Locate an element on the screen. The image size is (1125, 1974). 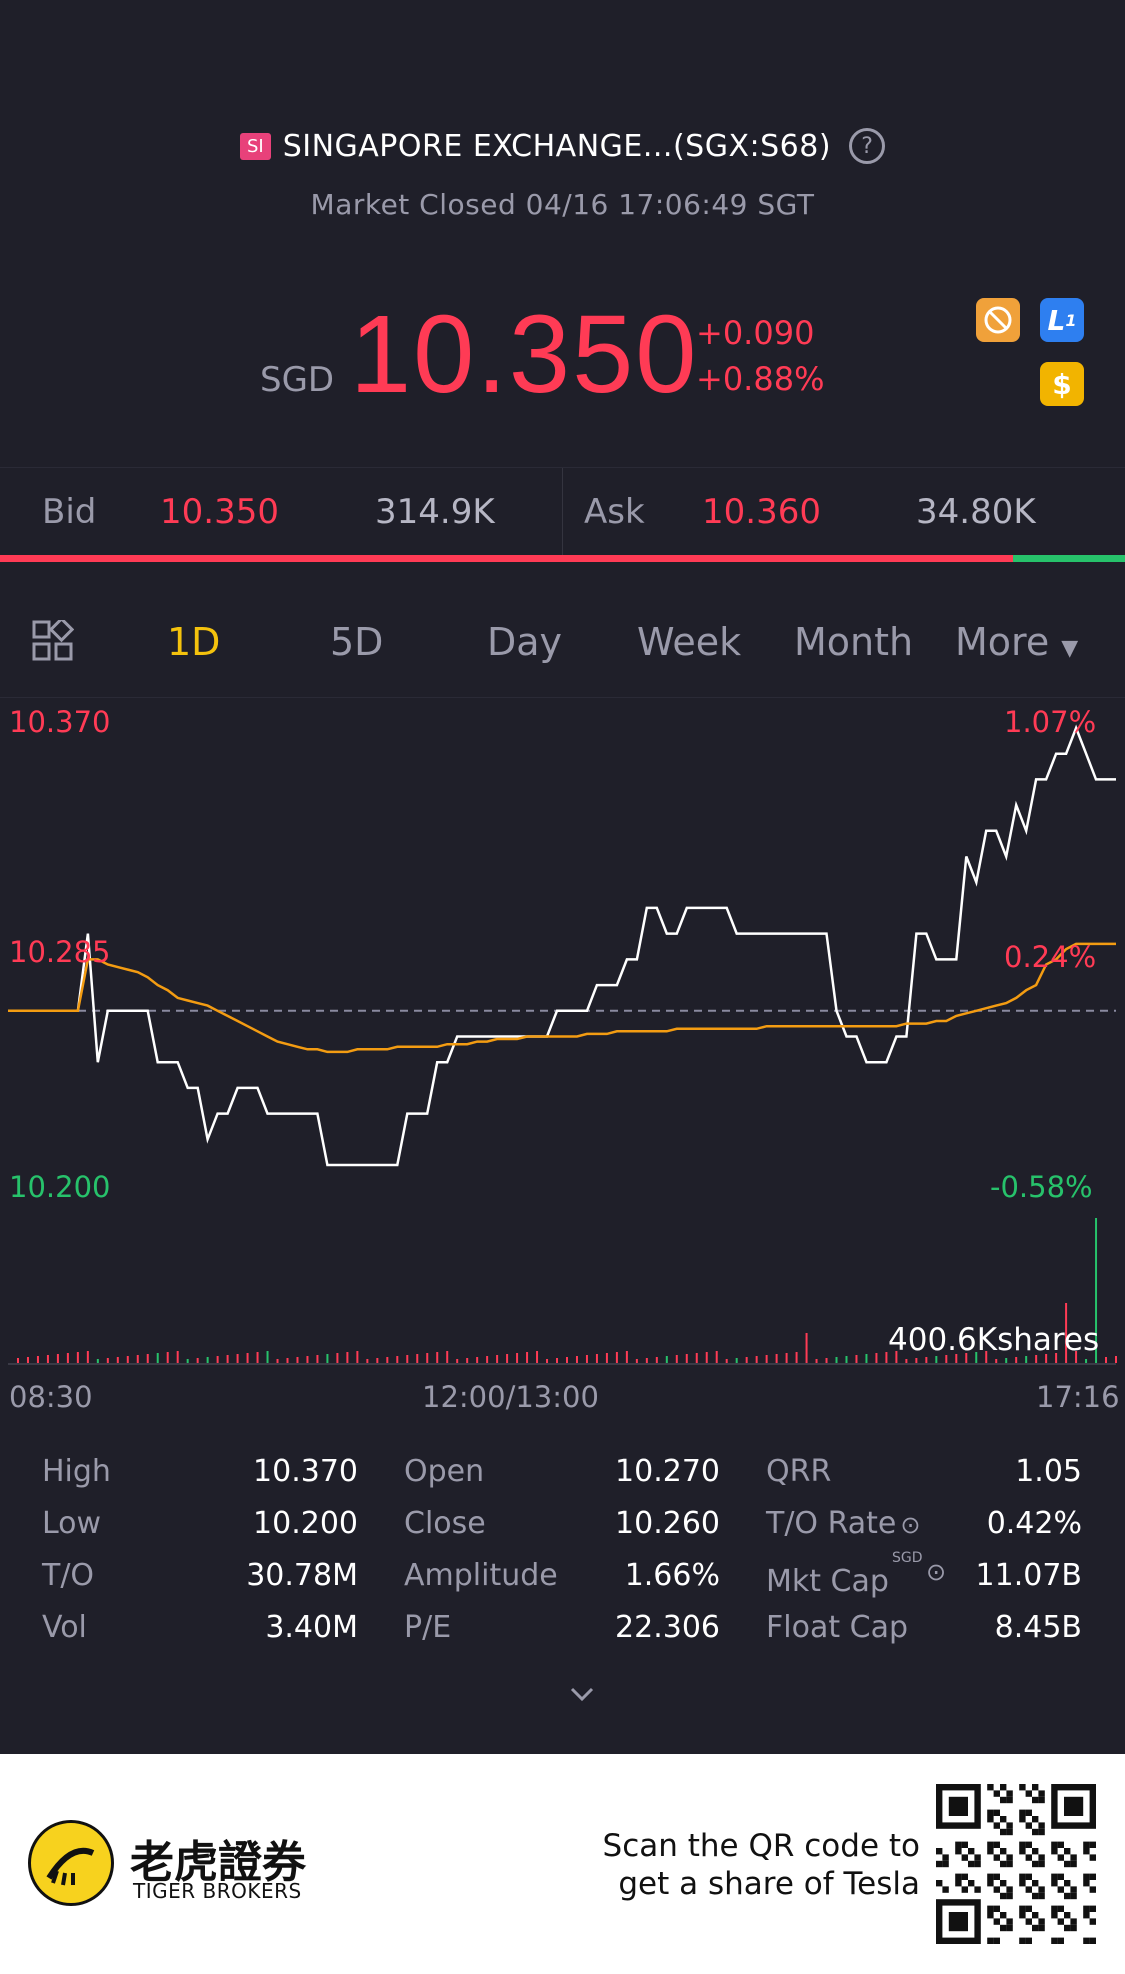
grid-icon is located at coordinates (53, 641).